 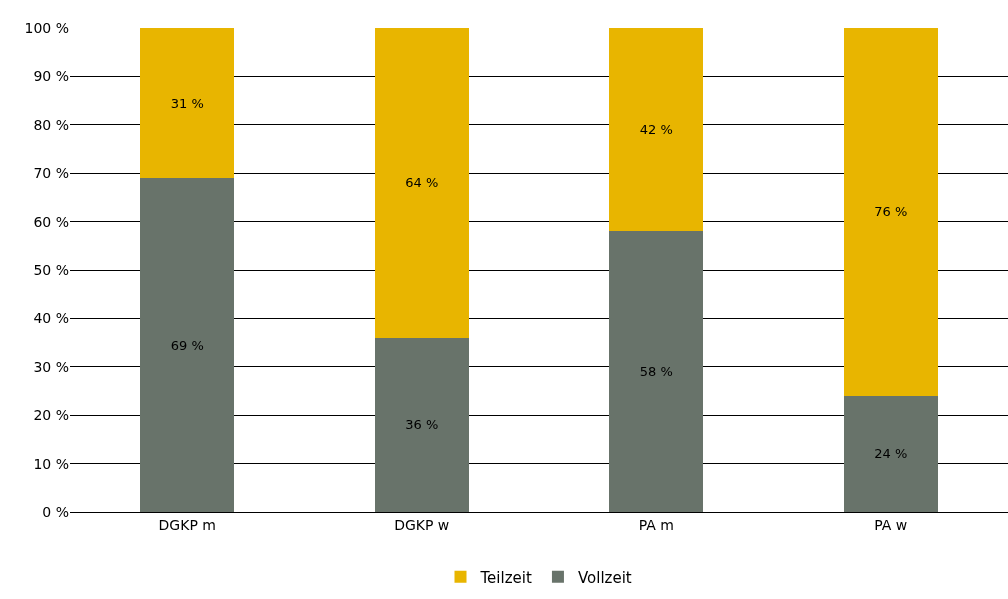 I want to click on y-tick-label: 20 %, so click(x=51, y=415).